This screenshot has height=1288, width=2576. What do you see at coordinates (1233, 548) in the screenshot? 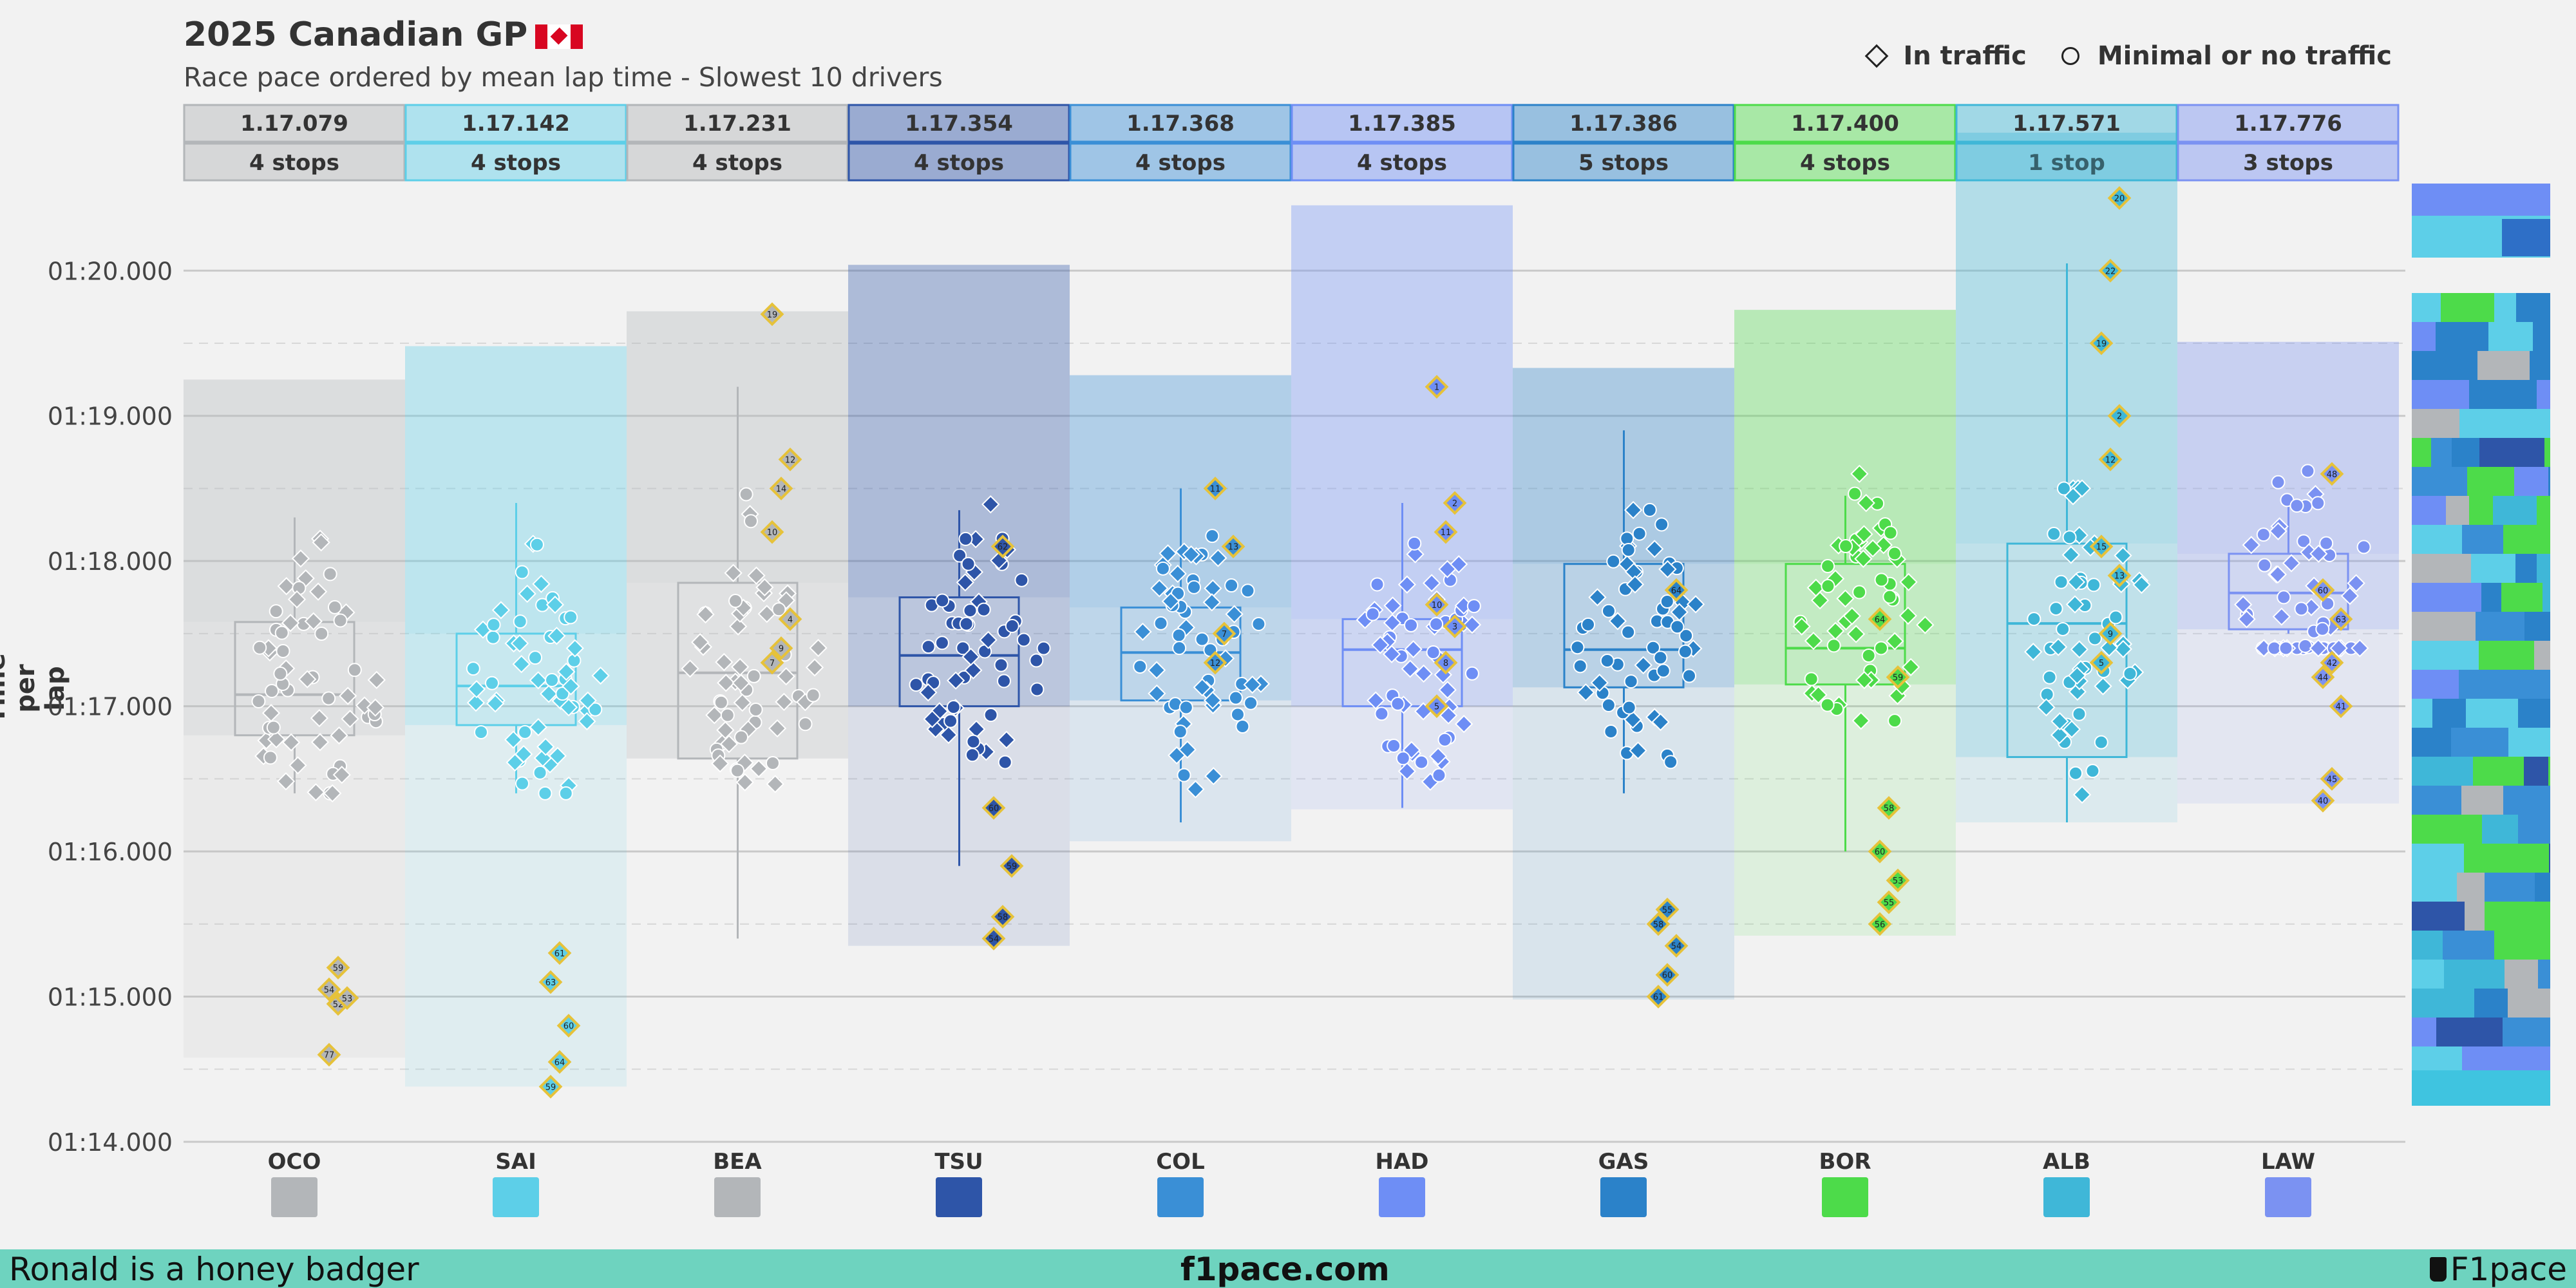
I see `lap-number-label: 13` at bounding box center [1233, 548].